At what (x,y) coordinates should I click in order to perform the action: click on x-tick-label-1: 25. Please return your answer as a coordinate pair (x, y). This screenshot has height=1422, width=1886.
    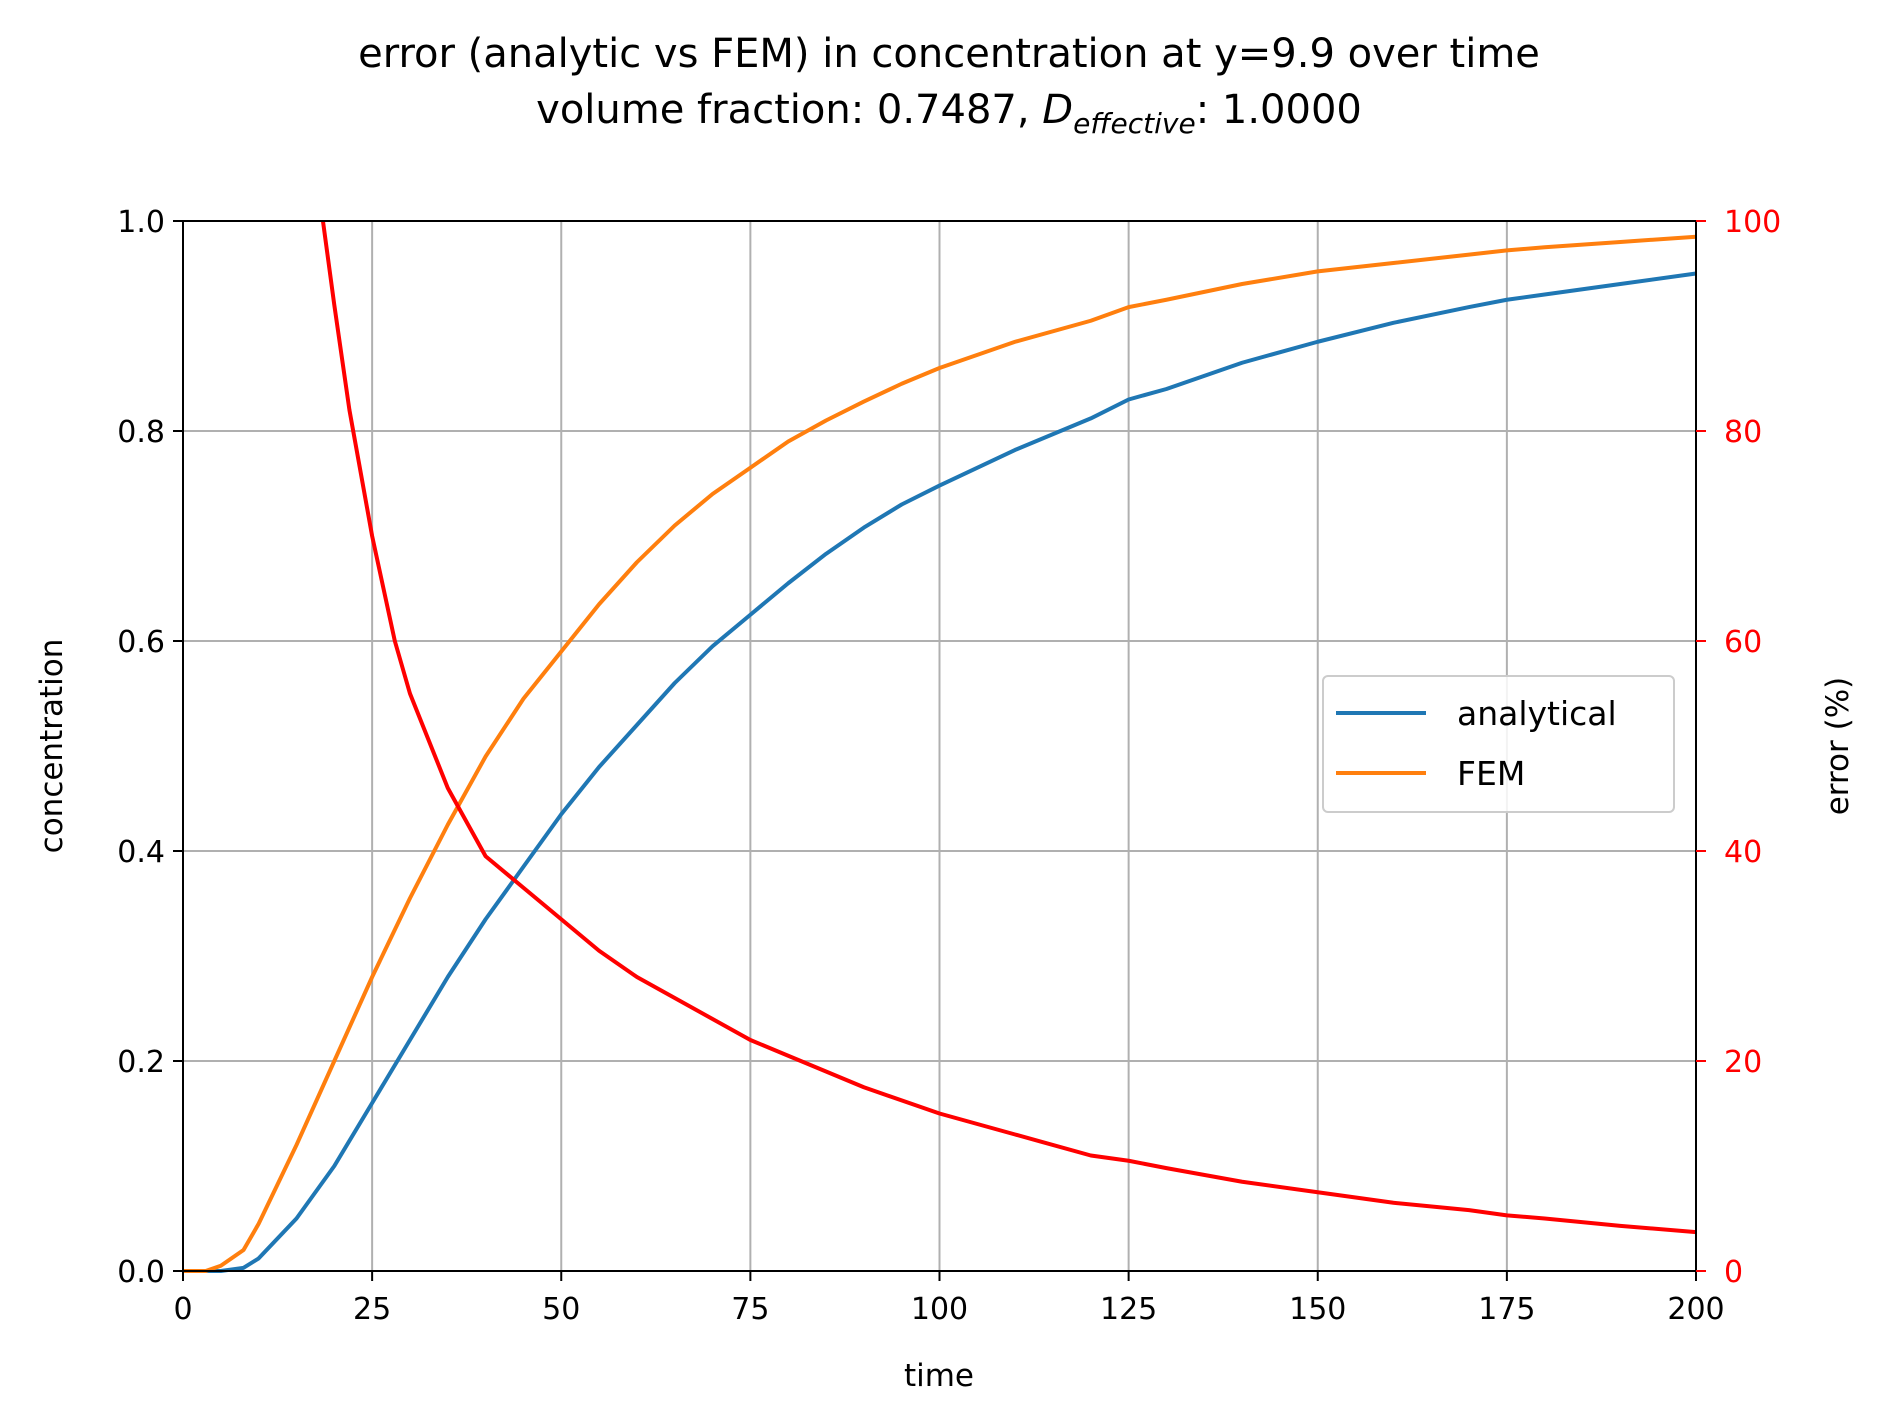
    Looking at the image, I should click on (372, 1309).